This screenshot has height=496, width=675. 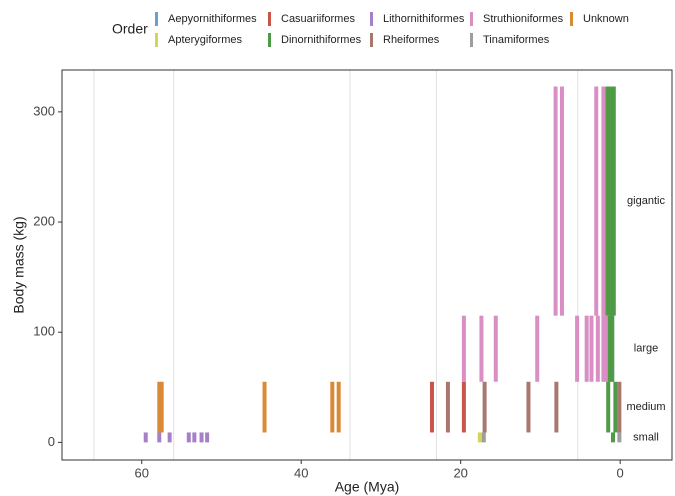 I want to click on x-tick-label: 60, so click(x=142, y=472).